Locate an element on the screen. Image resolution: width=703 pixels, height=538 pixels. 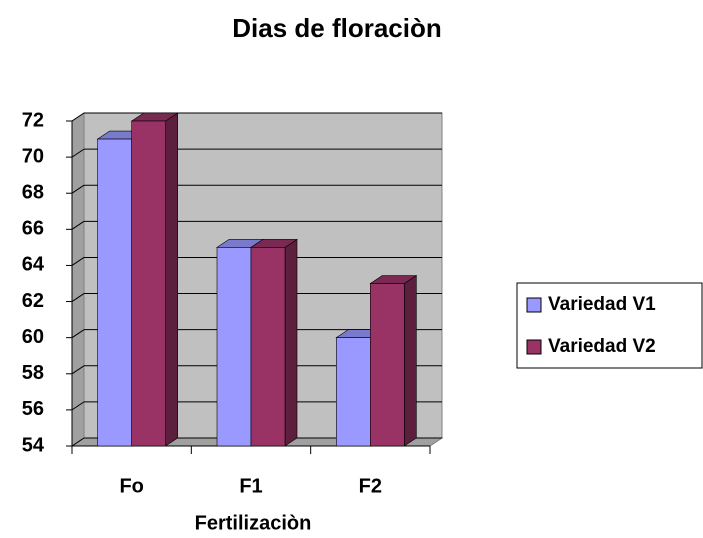
y-tick-label: 64 is located at coordinates (33, 265).